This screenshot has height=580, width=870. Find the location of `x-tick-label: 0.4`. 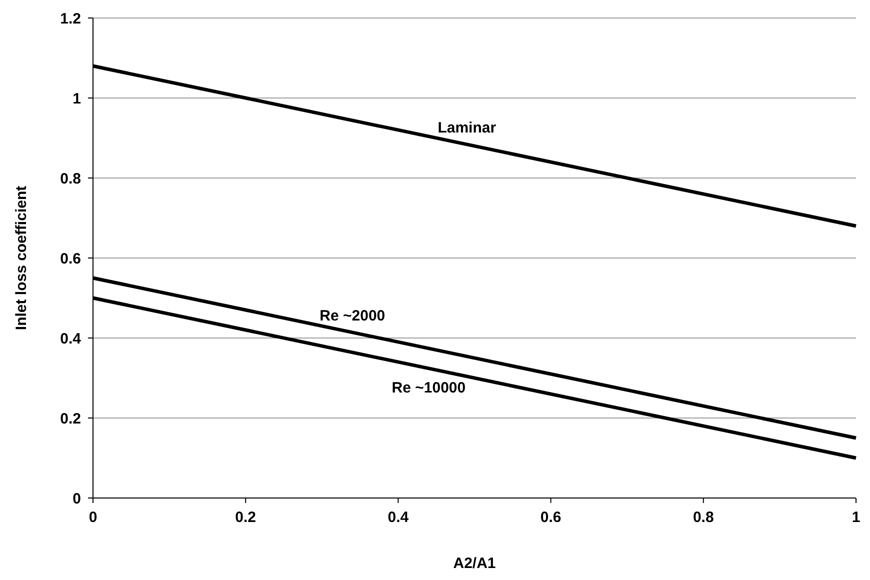

x-tick-label: 0.4 is located at coordinates (399, 517).